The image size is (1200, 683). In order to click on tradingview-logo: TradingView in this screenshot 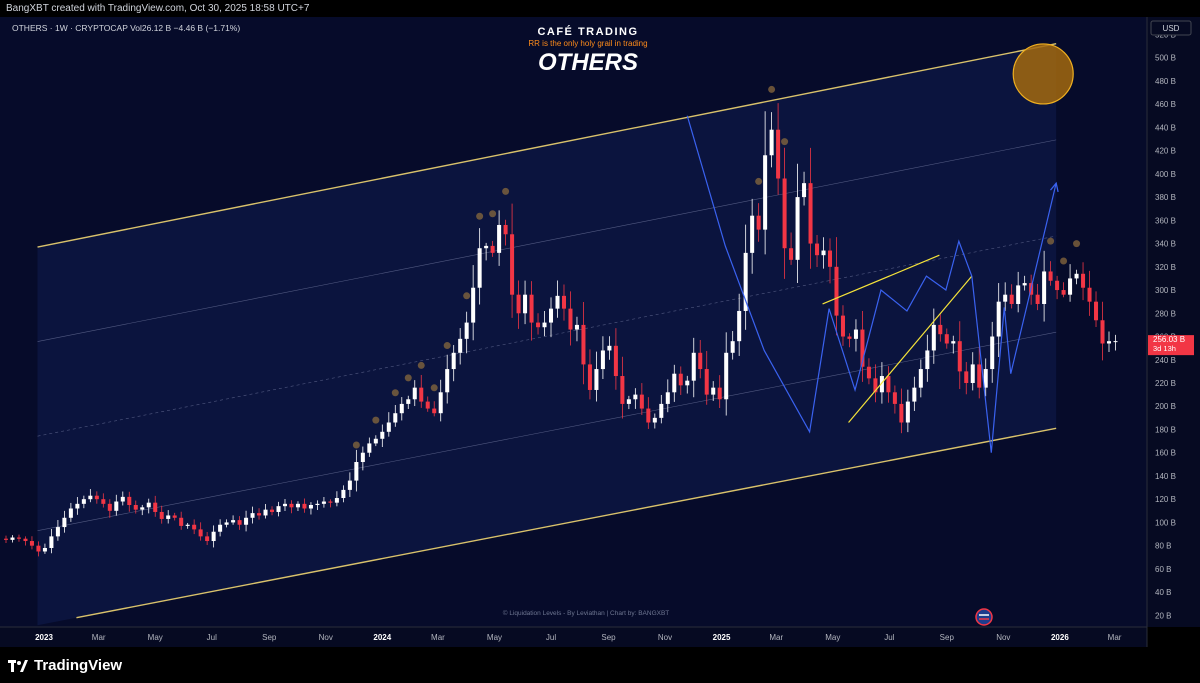, I will do `click(65, 665)`.